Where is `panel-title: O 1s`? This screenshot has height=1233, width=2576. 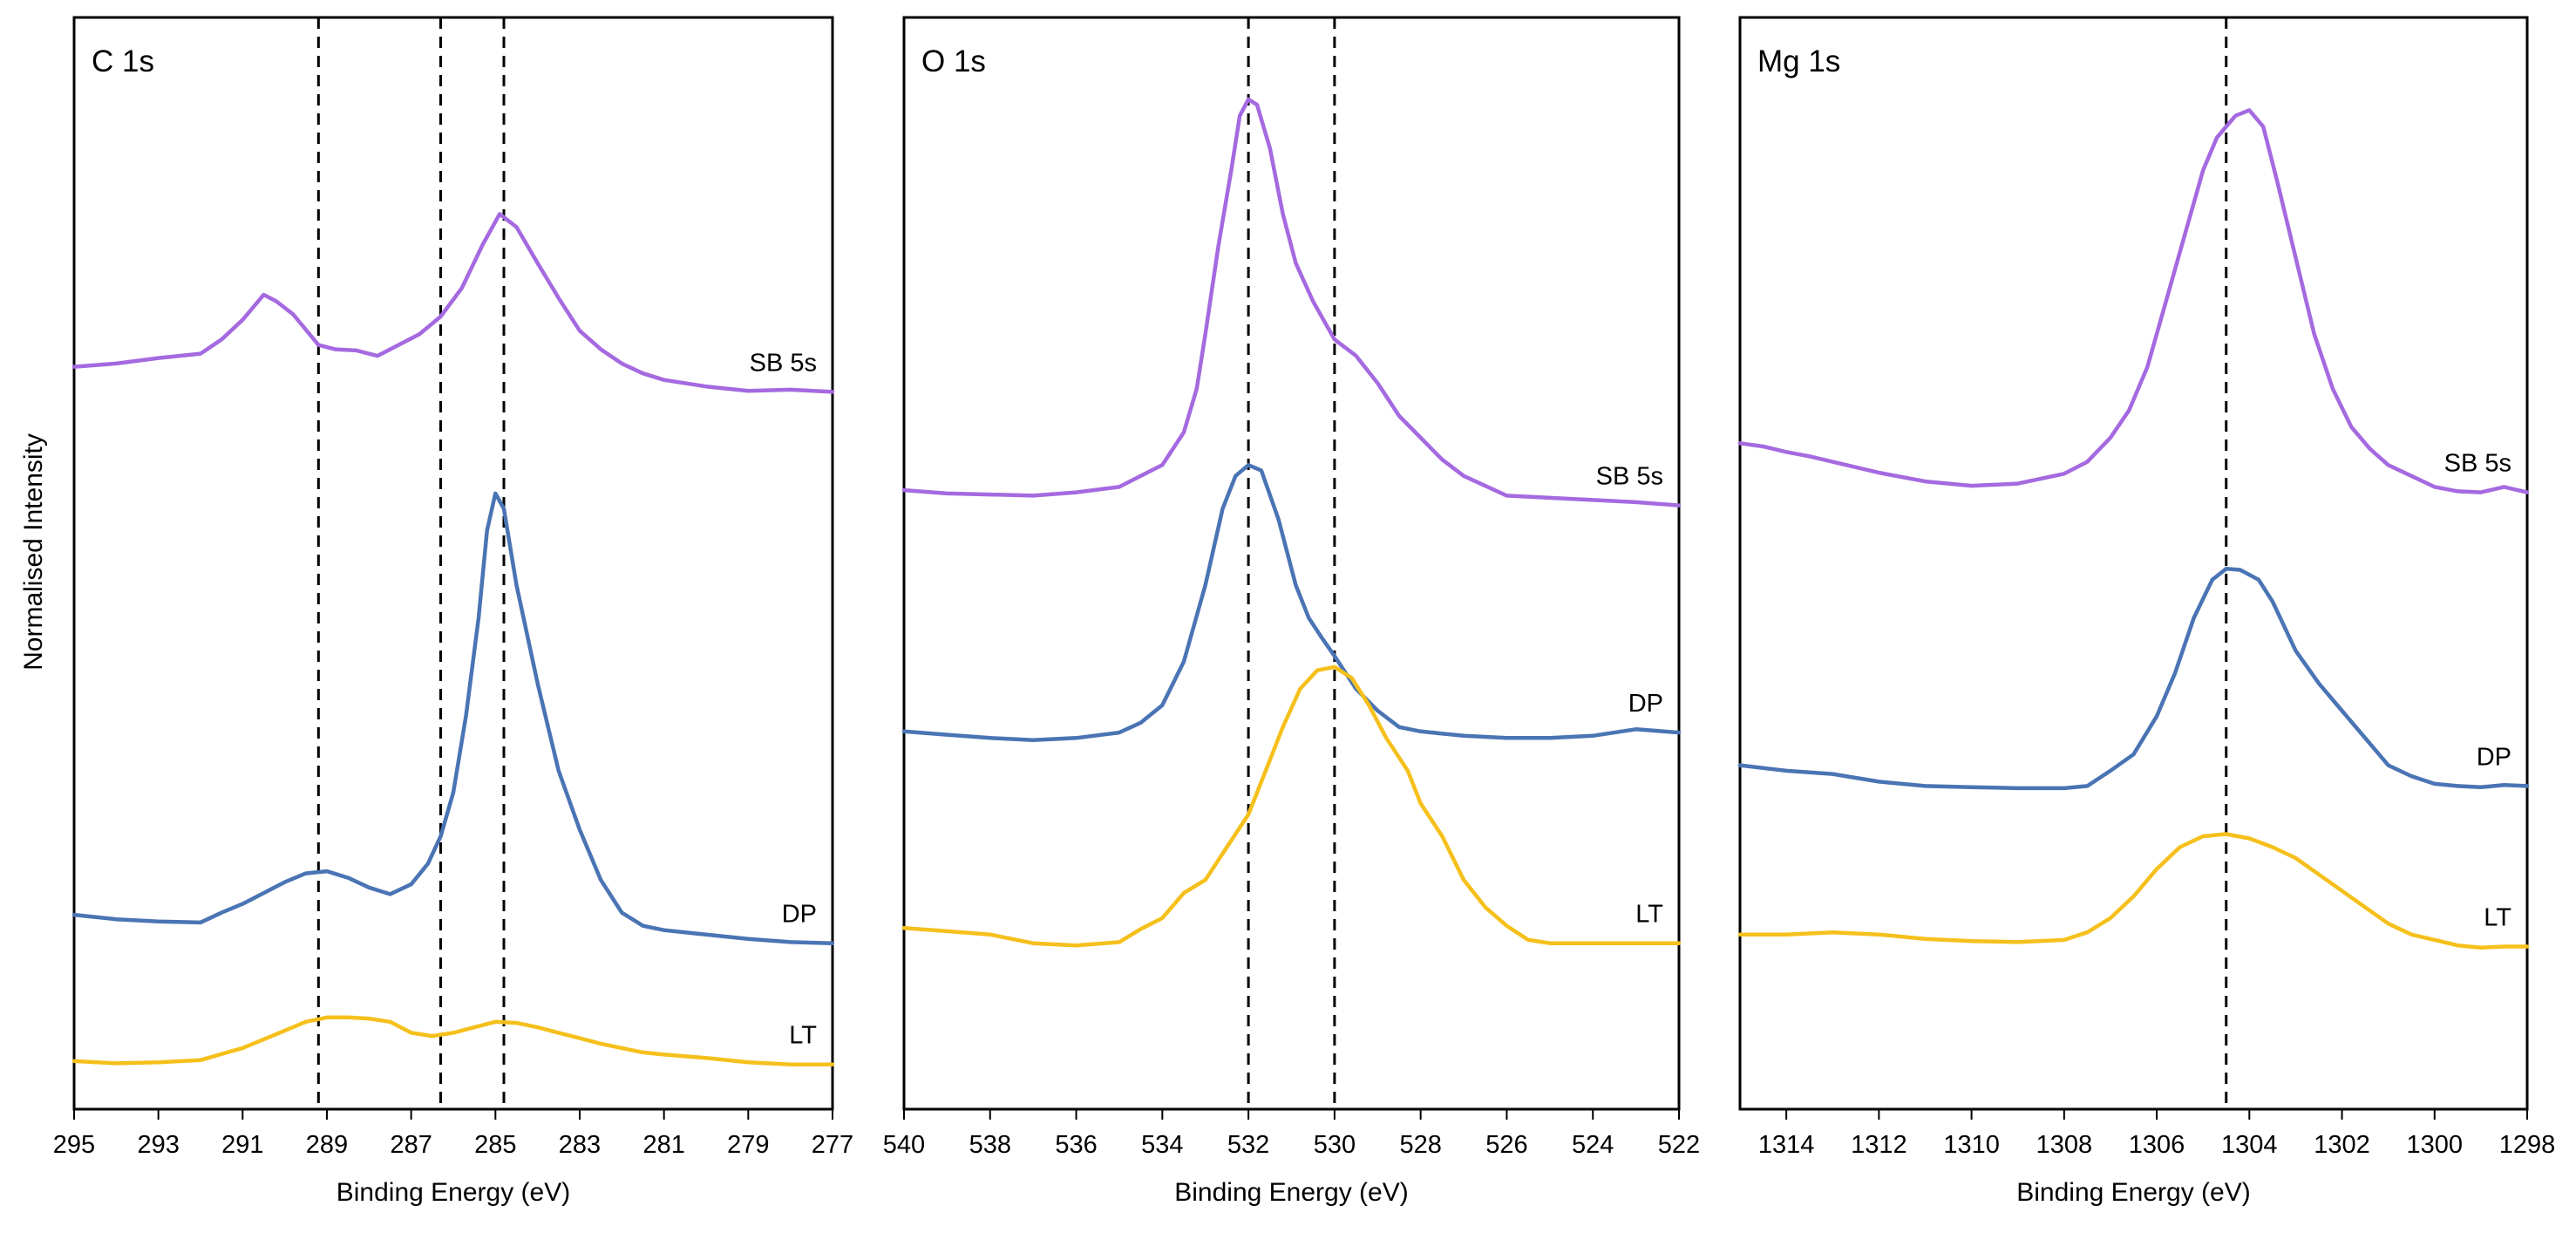
panel-title: O 1s is located at coordinates (953, 61).